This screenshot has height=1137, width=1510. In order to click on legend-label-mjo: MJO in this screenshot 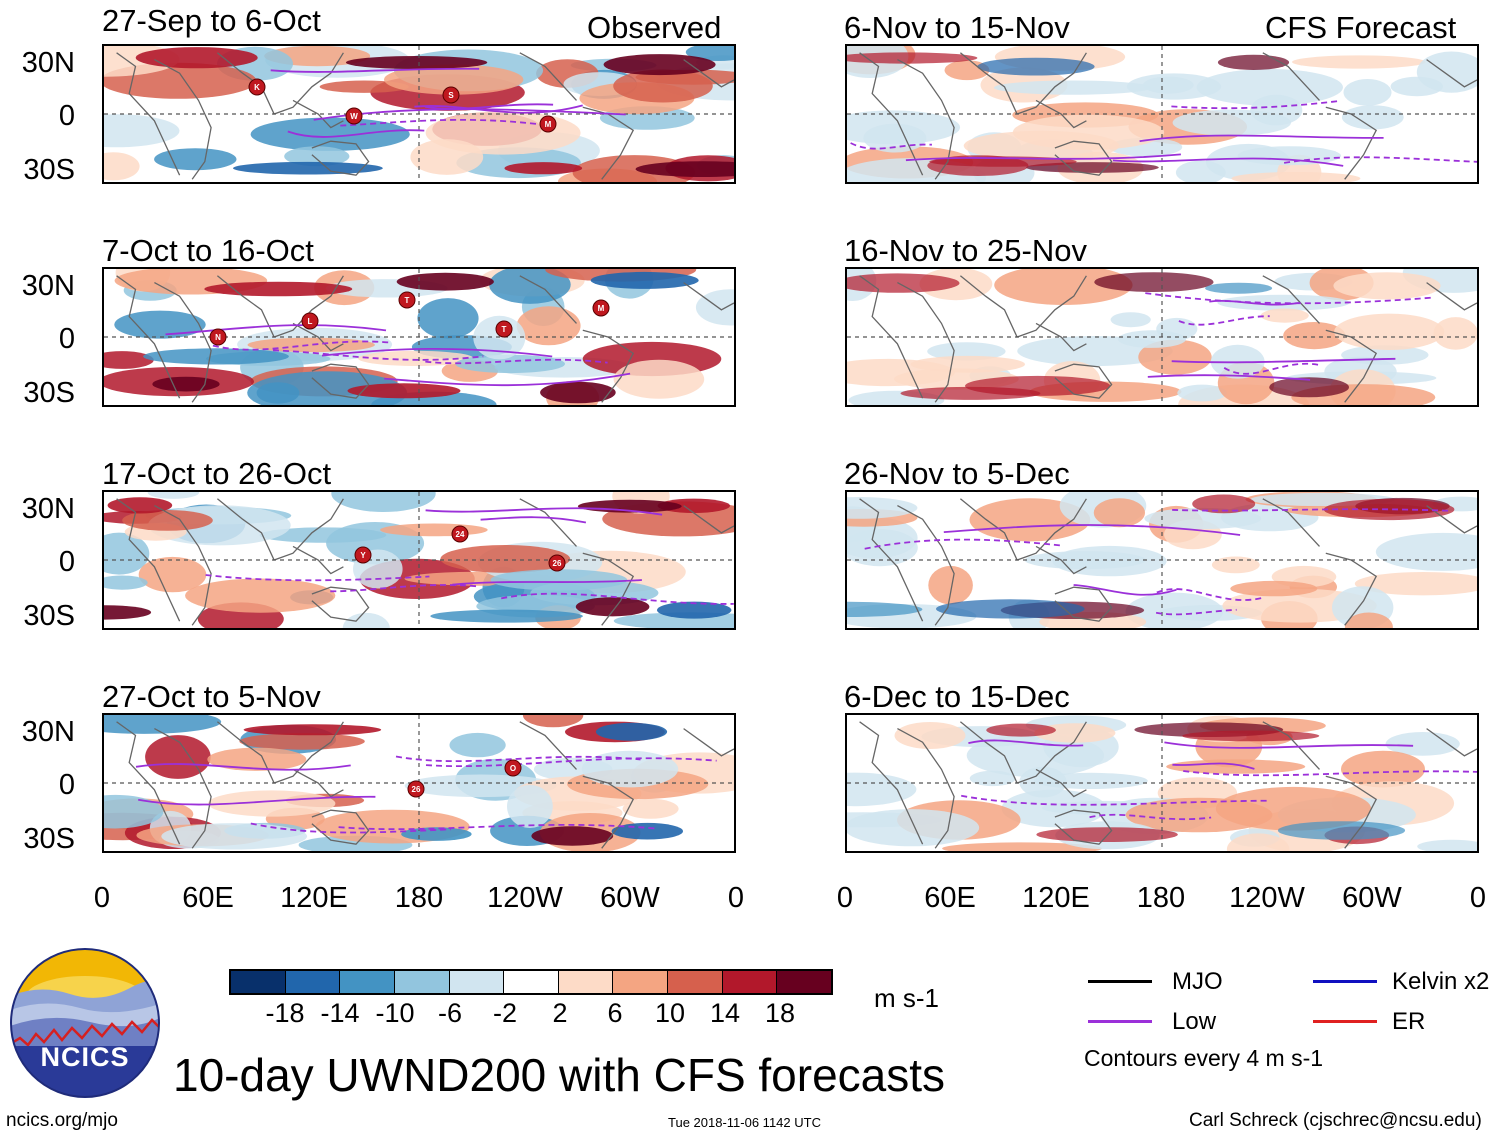, I will do `click(1197, 981)`.